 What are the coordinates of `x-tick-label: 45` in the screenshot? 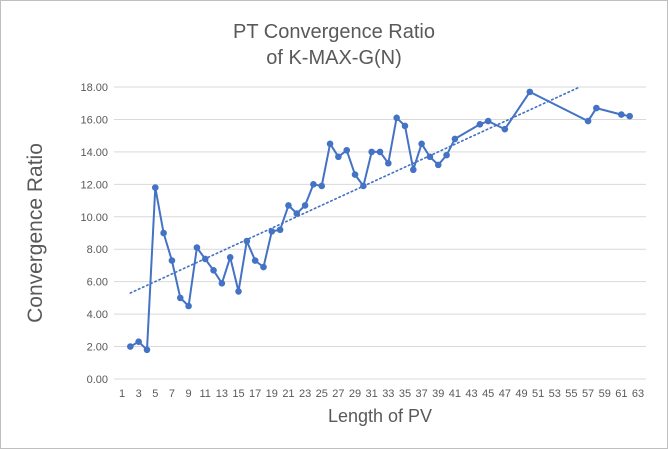 It's located at (488, 394).